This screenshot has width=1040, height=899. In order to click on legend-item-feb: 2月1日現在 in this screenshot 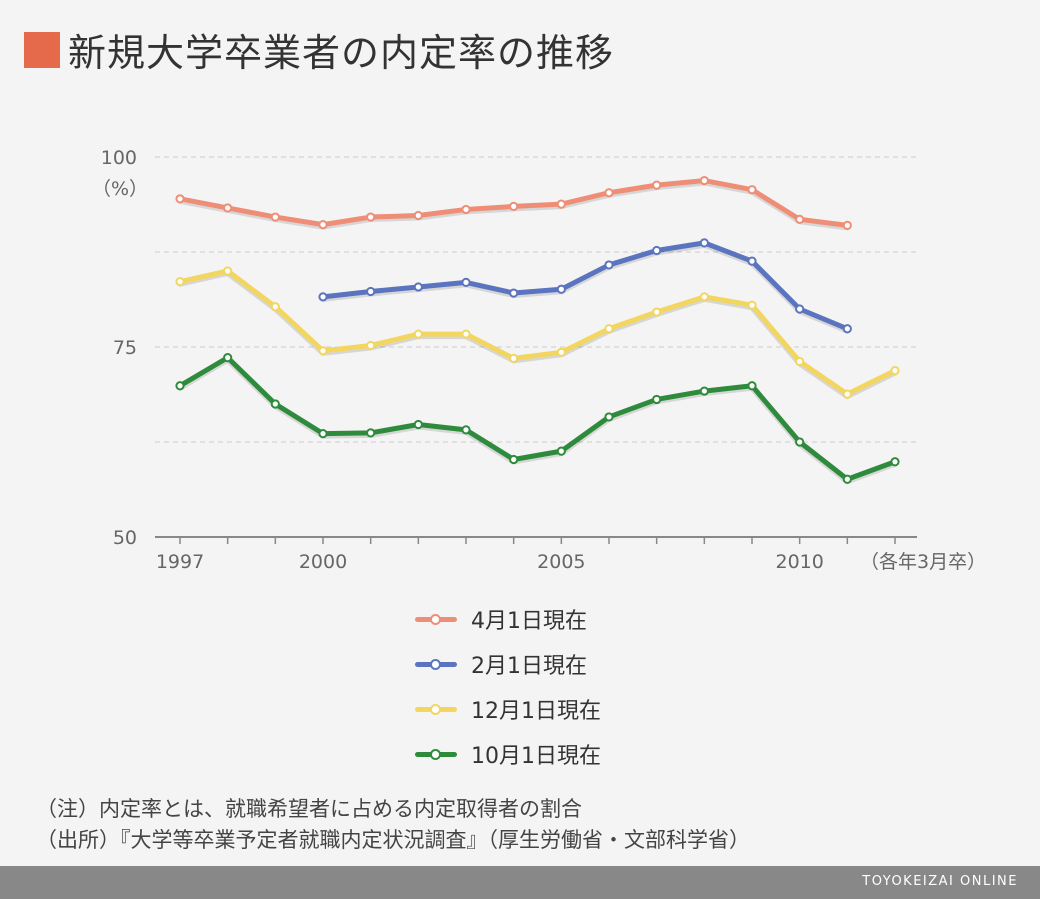, I will do `click(508, 663)`.